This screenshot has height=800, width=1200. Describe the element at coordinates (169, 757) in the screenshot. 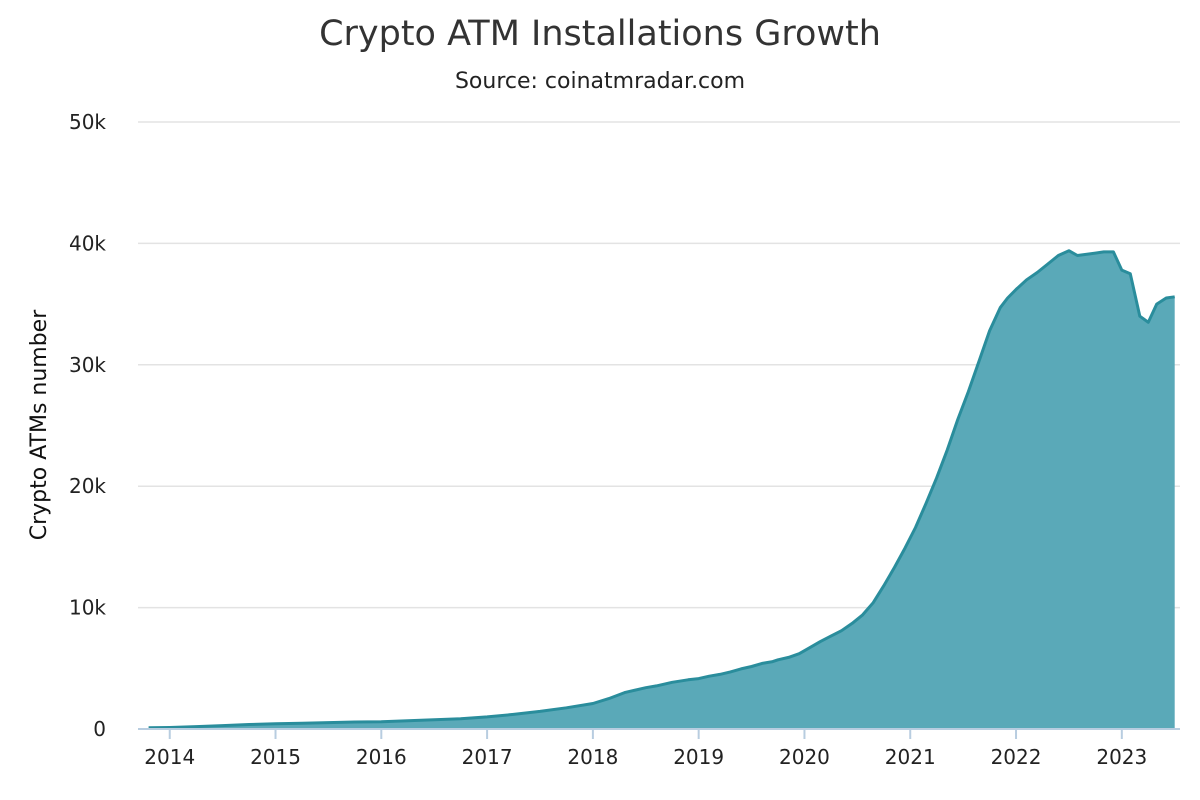

I see `x-tick-label: 2014` at that location.